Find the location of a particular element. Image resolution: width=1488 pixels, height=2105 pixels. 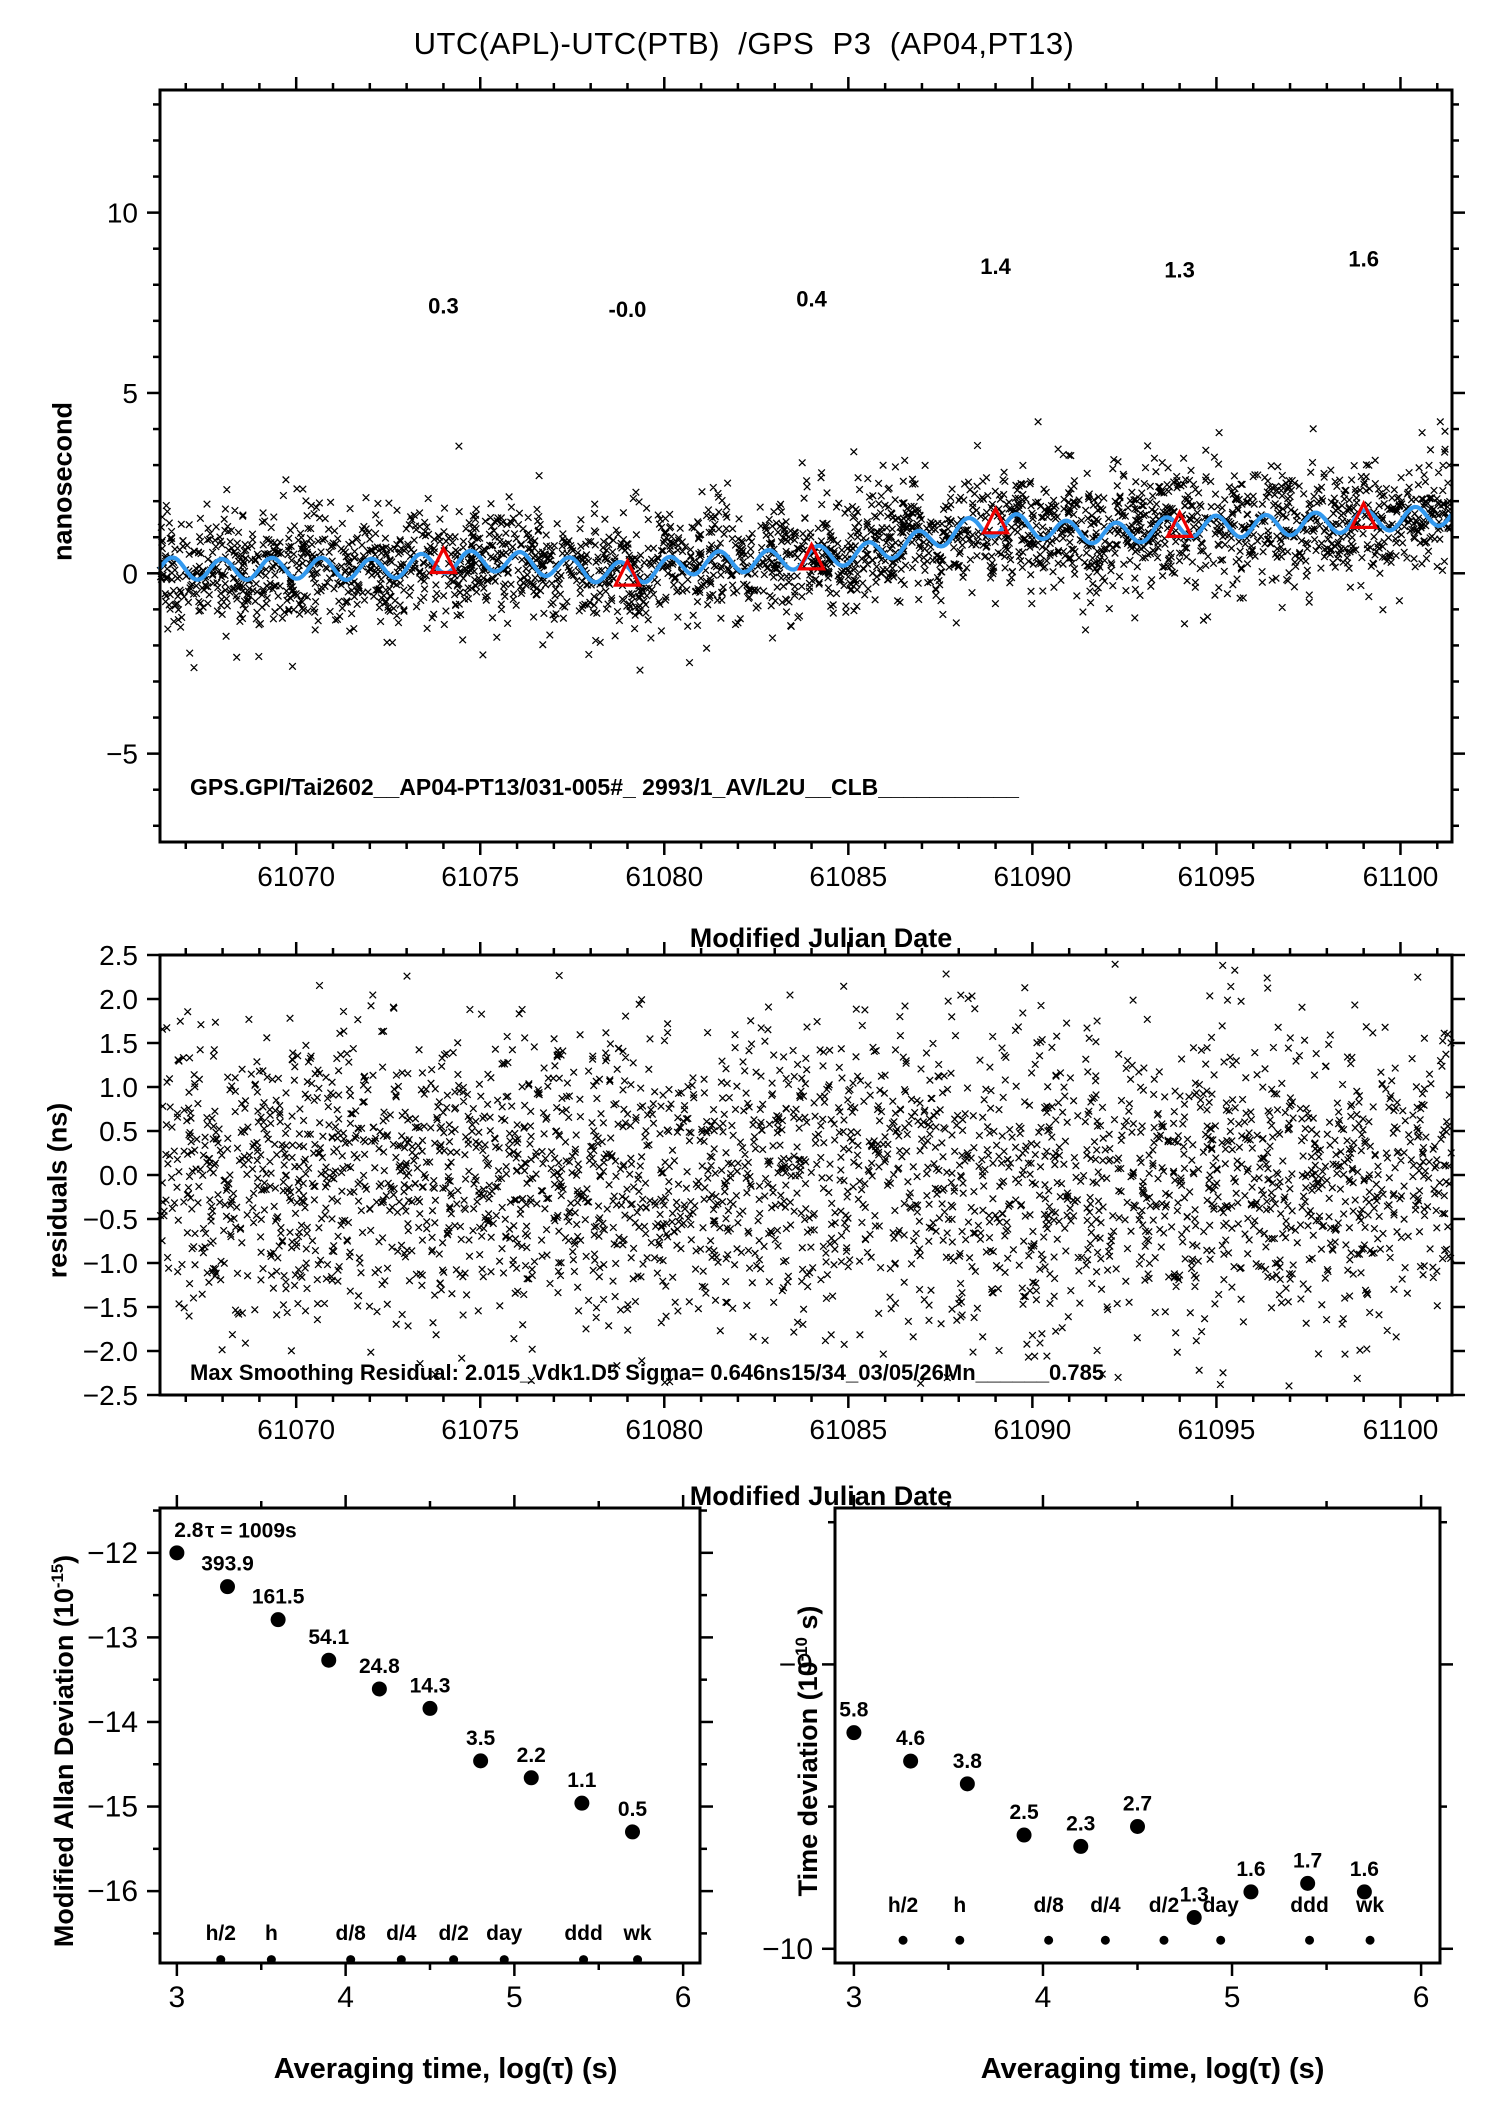

data-point-value-label: 0.5 is located at coordinates (633, 1809).